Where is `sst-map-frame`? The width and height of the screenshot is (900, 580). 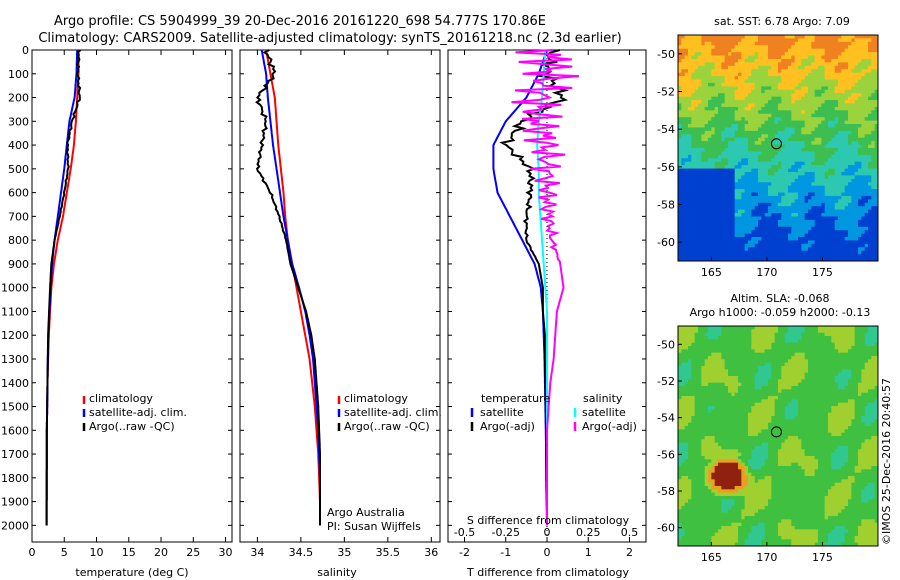
sst-map-frame is located at coordinates (778, 148).